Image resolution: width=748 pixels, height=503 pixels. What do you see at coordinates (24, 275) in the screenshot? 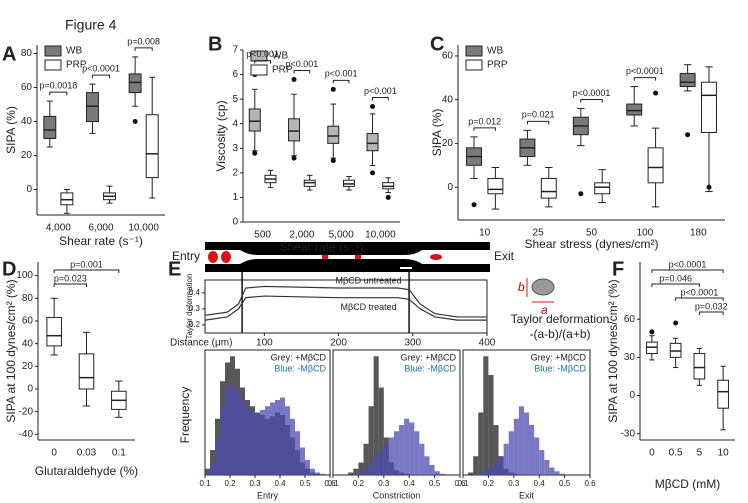
I see `y-tick-label: 100` at bounding box center [24, 275].